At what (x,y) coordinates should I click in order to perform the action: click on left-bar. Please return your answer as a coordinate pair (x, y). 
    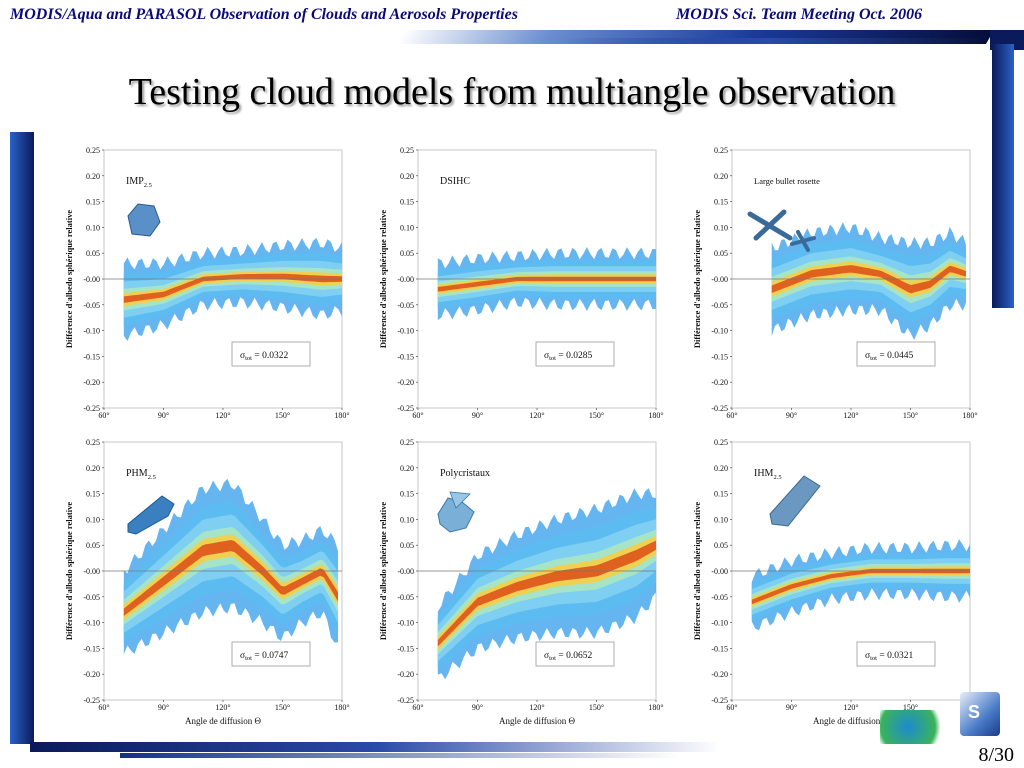
    Looking at the image, I should click on (22, 438).